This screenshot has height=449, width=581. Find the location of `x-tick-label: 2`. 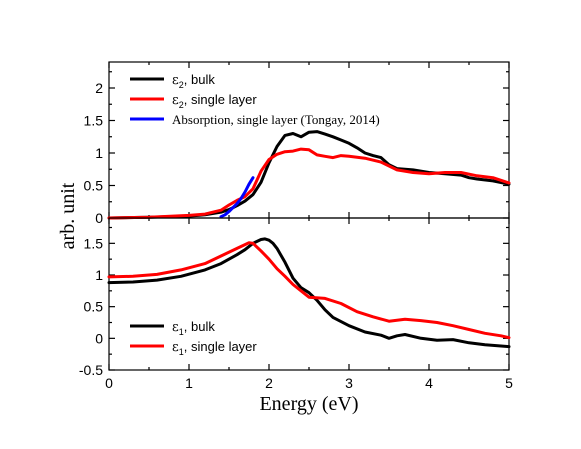

x-tick-label: 2 is located at coordinates (269, 383).